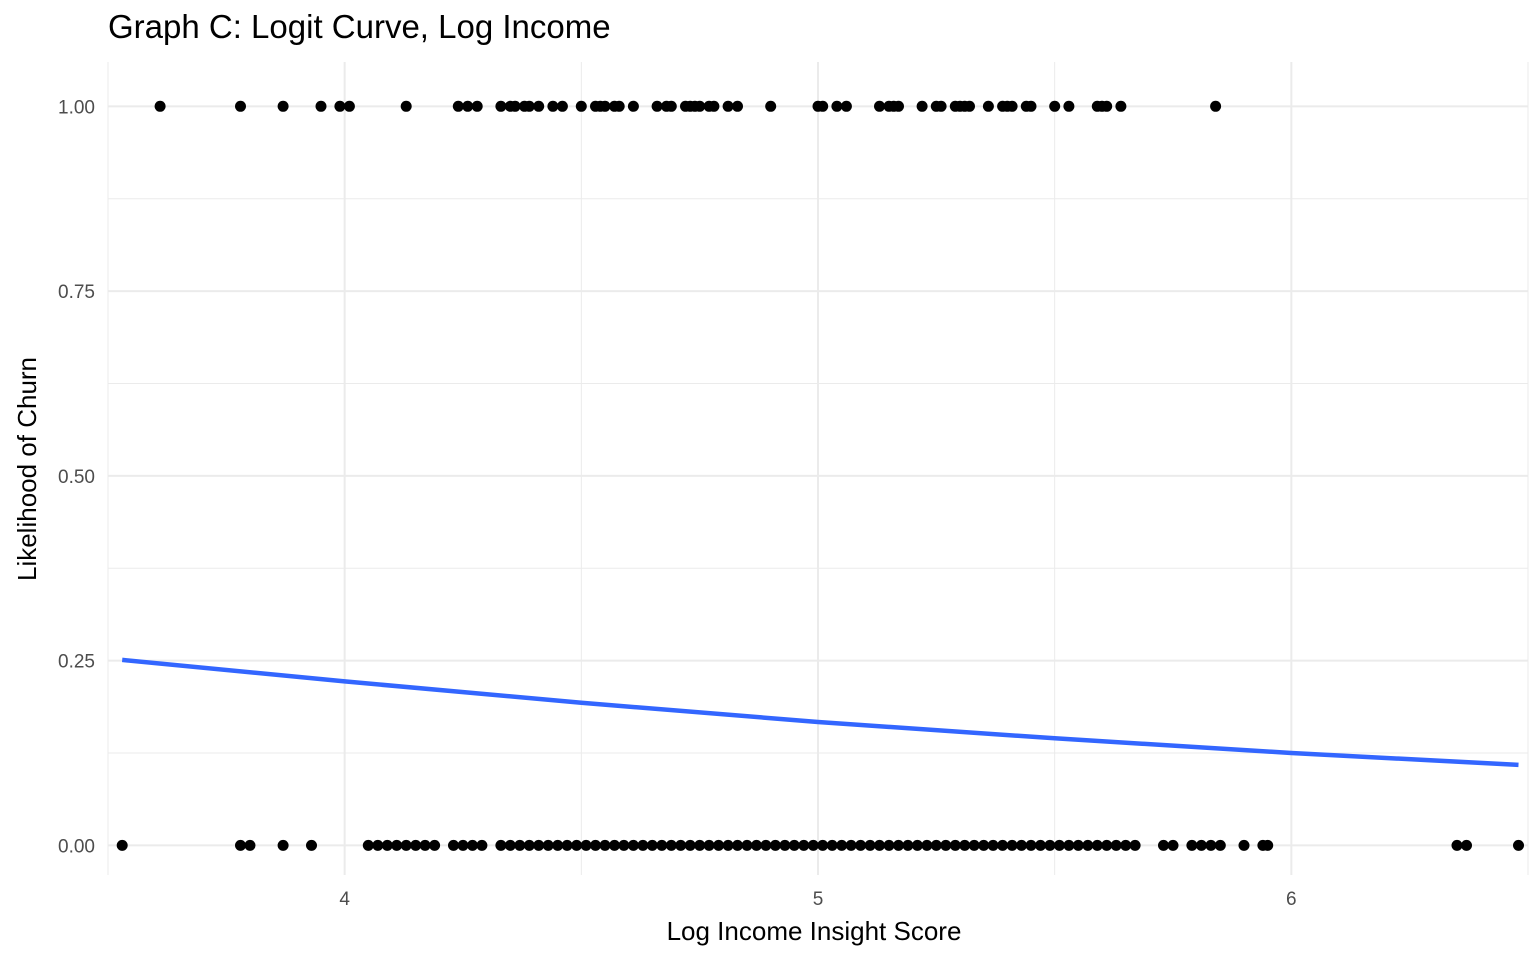  I want to click on y-tick-label: 1.00, so click(76, 107).